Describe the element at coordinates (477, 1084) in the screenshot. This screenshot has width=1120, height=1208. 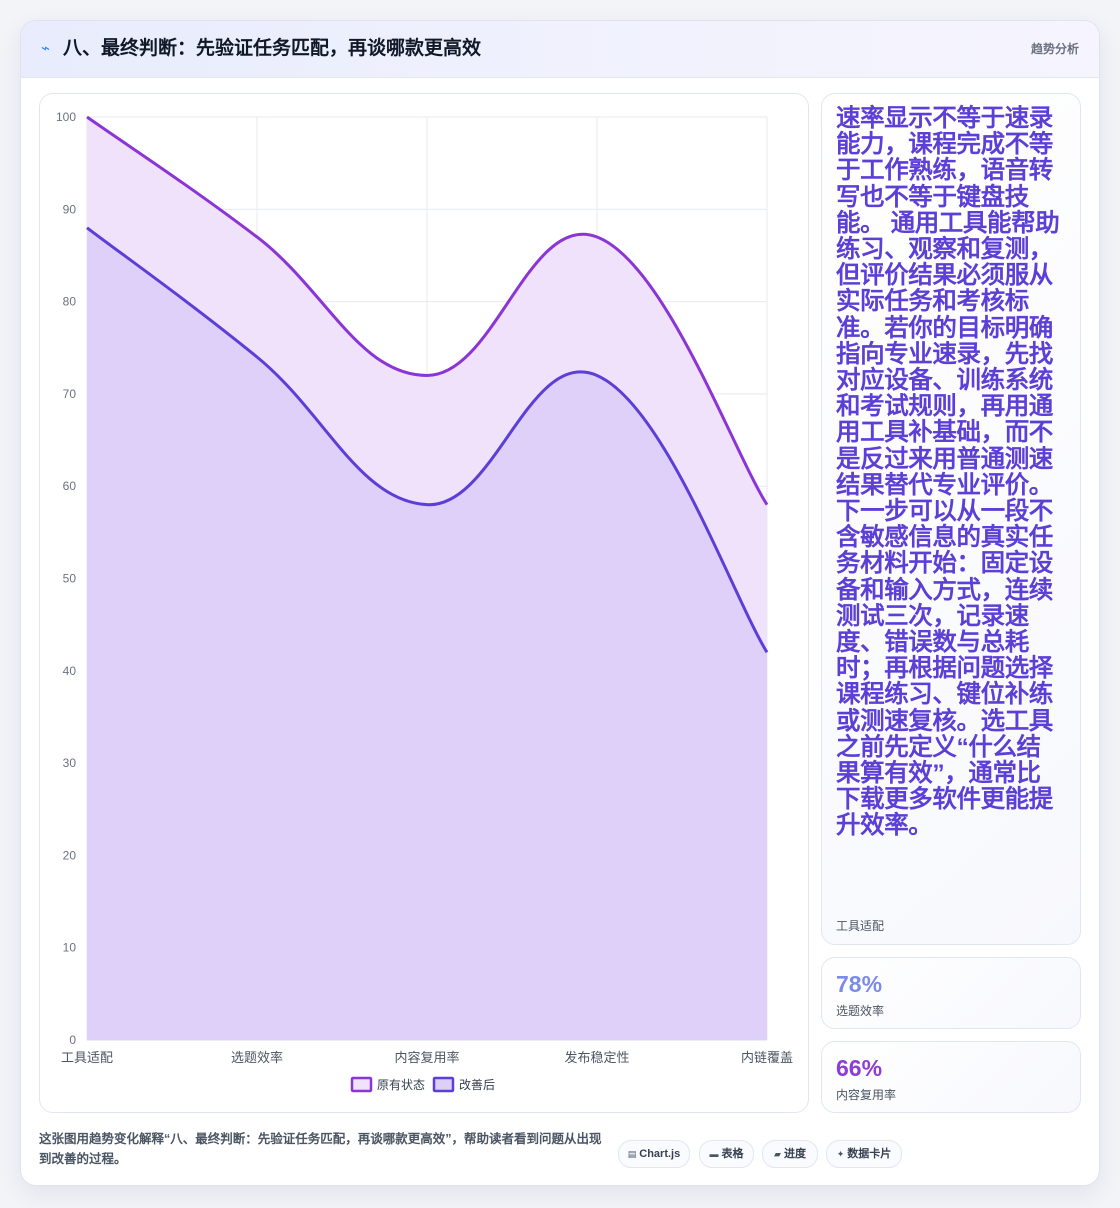
I see `legend-label: 改善后` at that location.